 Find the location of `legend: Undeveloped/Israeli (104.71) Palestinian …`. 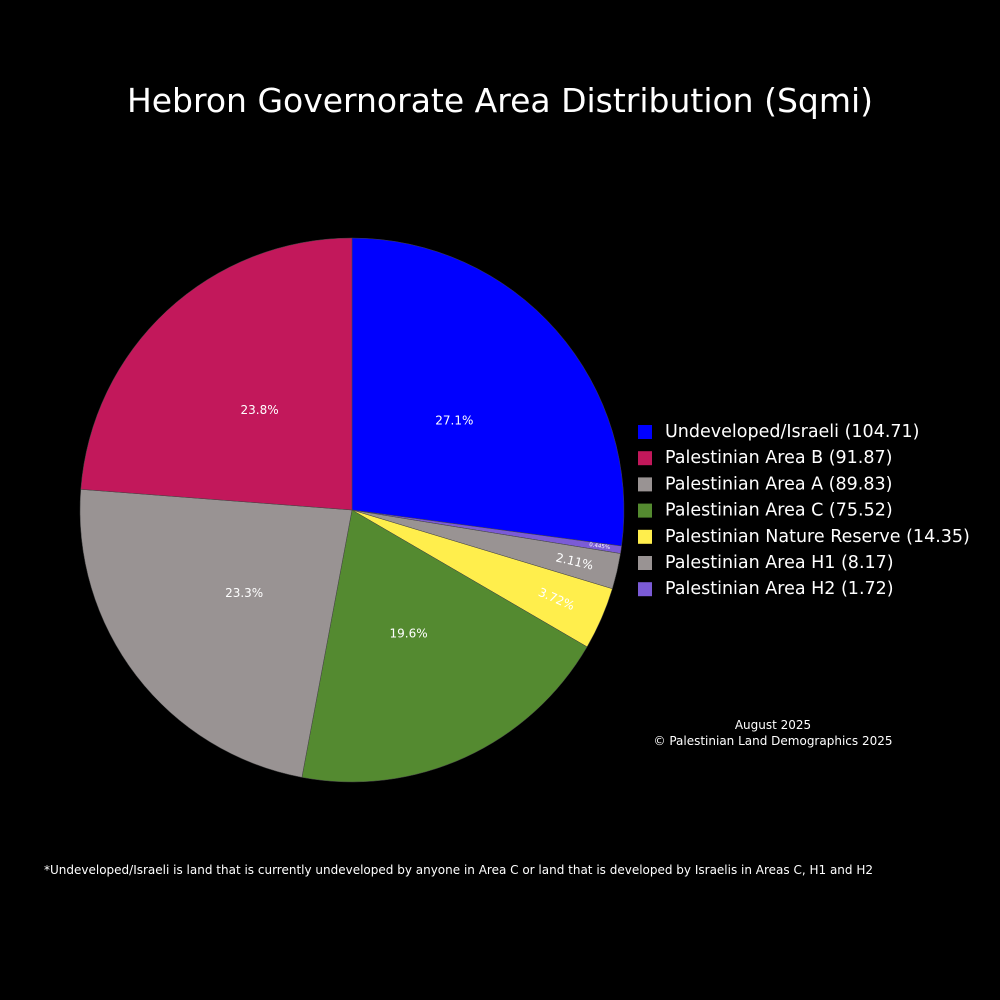

legend: Undeveloped/Israeli (104.71) Palestinian … is located at coordinates (804, 510).